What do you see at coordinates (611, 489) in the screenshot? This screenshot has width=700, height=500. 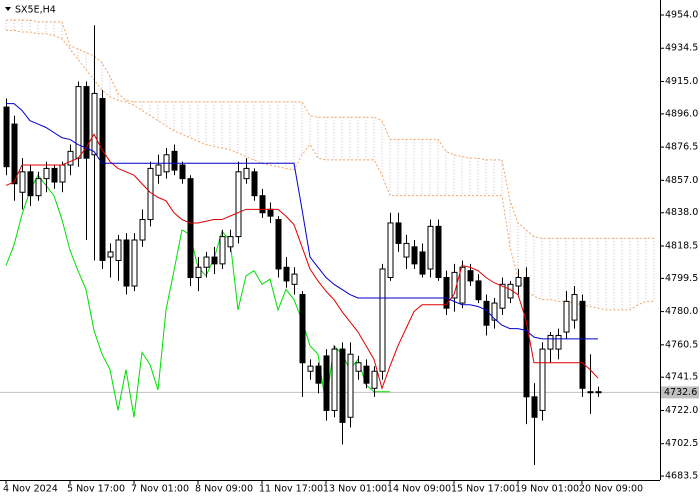 I see `x-tick-label: 20 Nov 09:00` at bounding box center [611, 489].